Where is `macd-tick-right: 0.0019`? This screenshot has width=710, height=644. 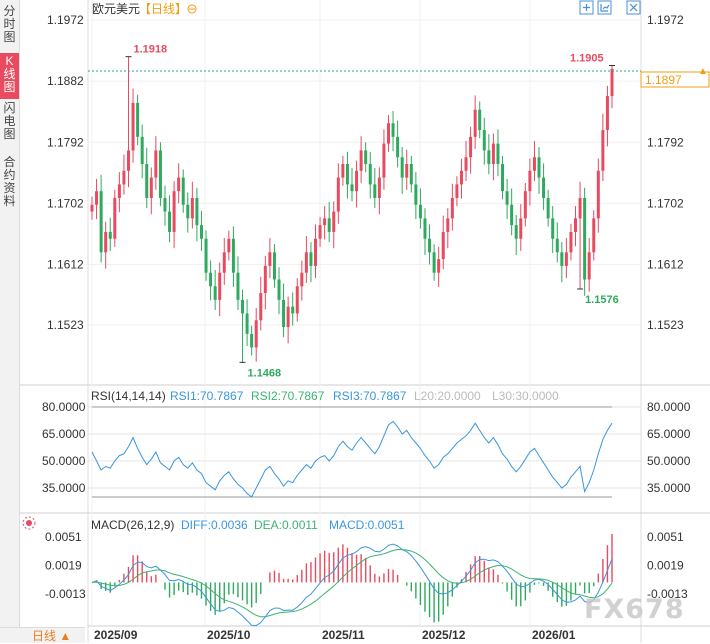
macd-tick-right: 0.0019 is located at coordinates (665, 566).